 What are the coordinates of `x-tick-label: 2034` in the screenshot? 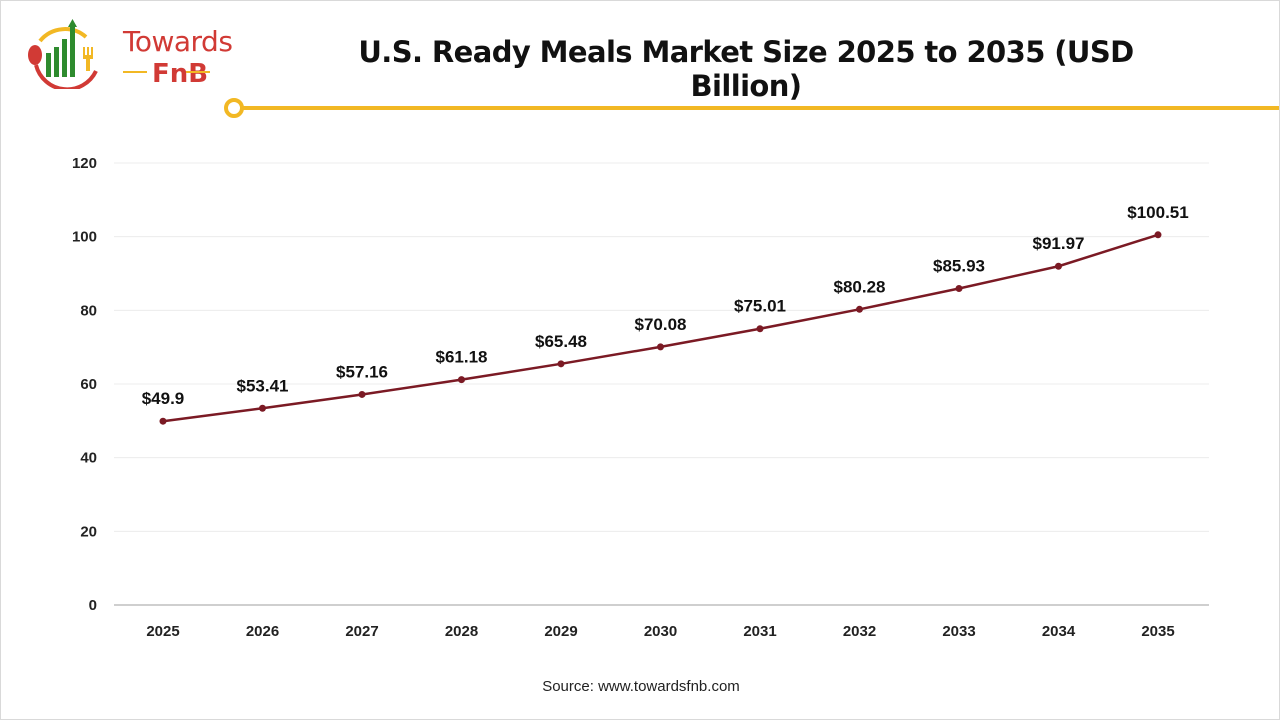 It's located at (1059, 631).